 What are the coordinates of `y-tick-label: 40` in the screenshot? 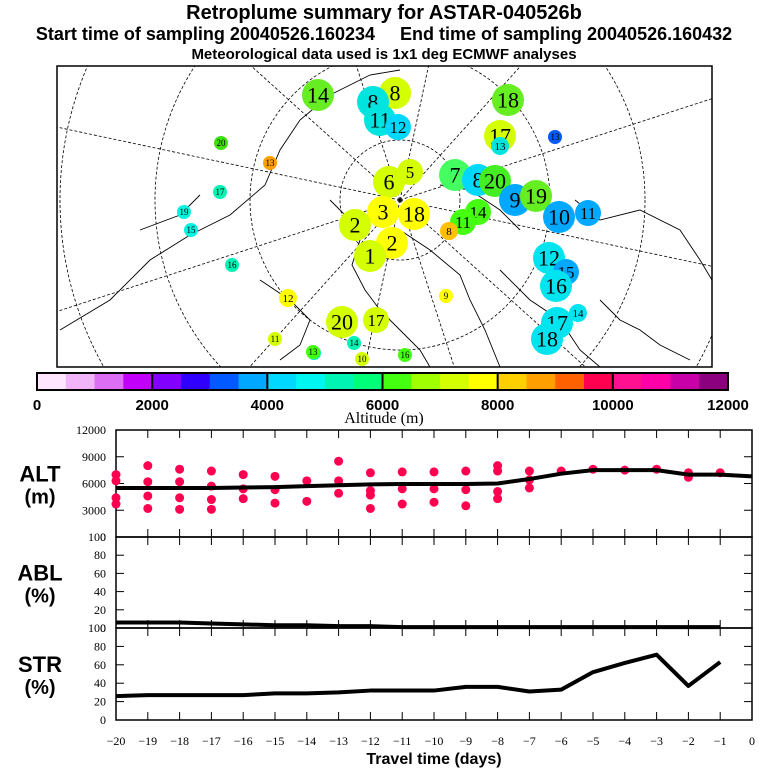 It's located at (100, 683).